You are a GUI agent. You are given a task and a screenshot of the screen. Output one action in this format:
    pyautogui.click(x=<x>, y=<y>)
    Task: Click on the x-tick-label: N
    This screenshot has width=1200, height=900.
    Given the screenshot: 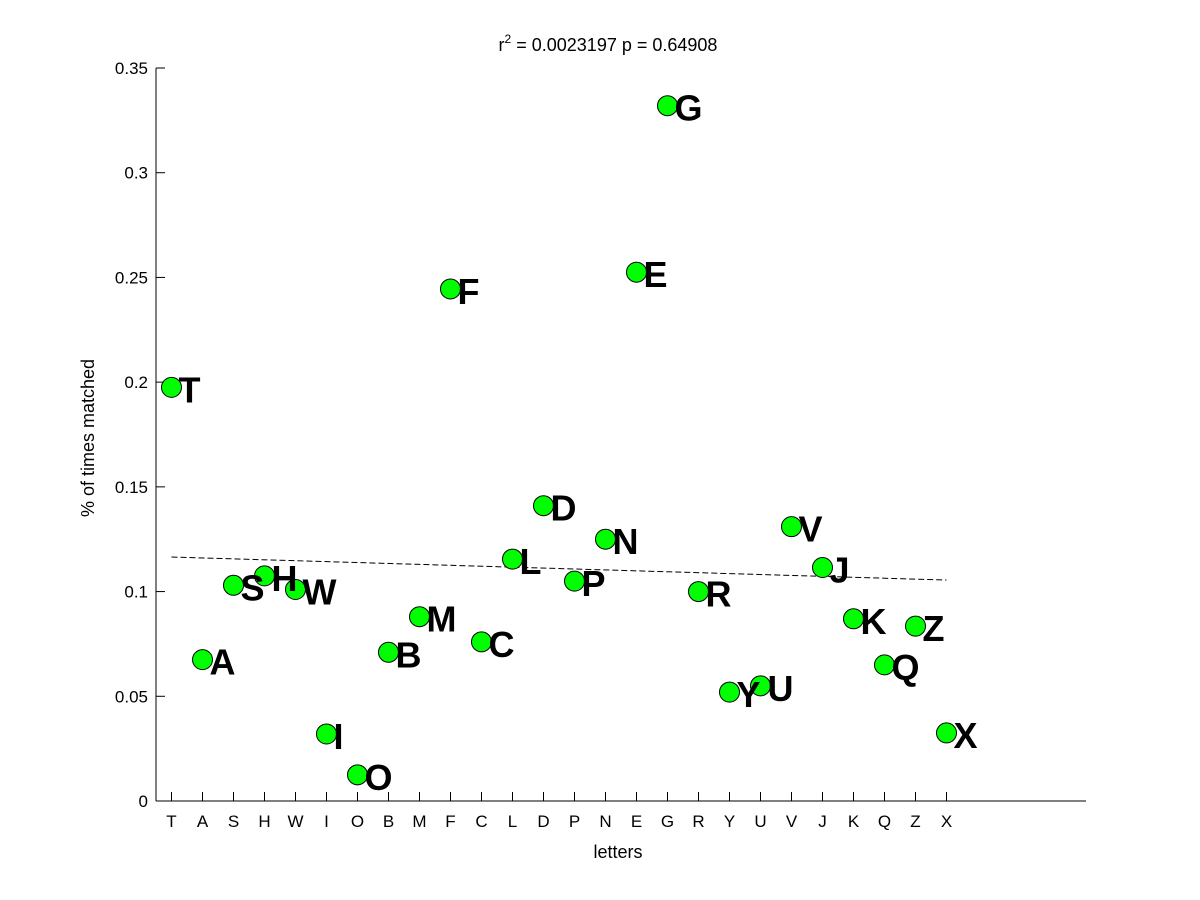 What is the action you would take?
    pyautogui.click(x=605, y=821)
    